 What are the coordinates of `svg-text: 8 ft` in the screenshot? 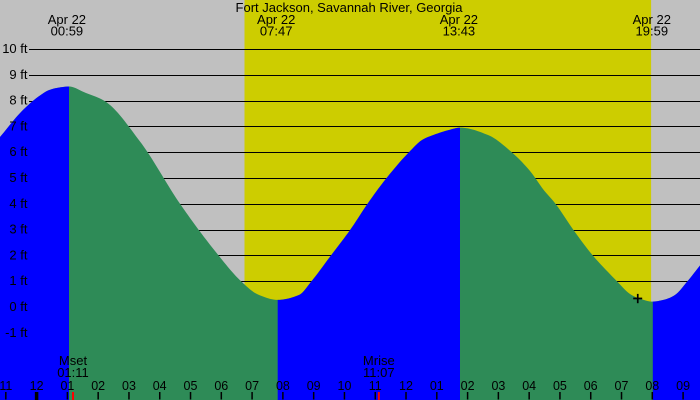 It's located at (18, 100).